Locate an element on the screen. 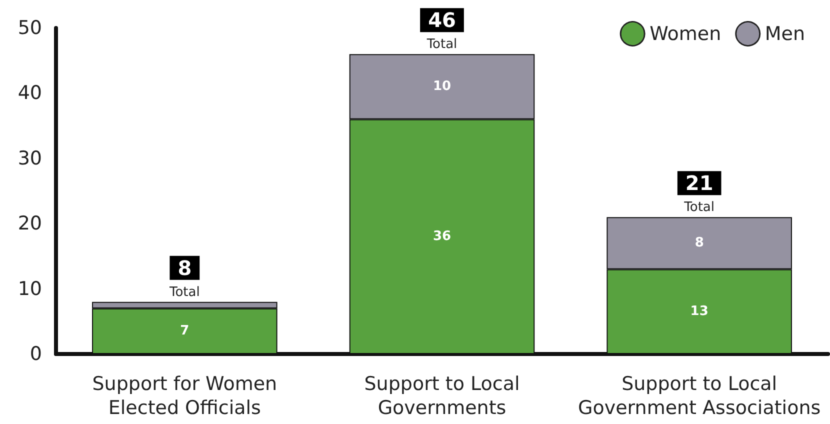  x-tick-label: Support for Women Elected Officials is located at coordinates (185, 396).